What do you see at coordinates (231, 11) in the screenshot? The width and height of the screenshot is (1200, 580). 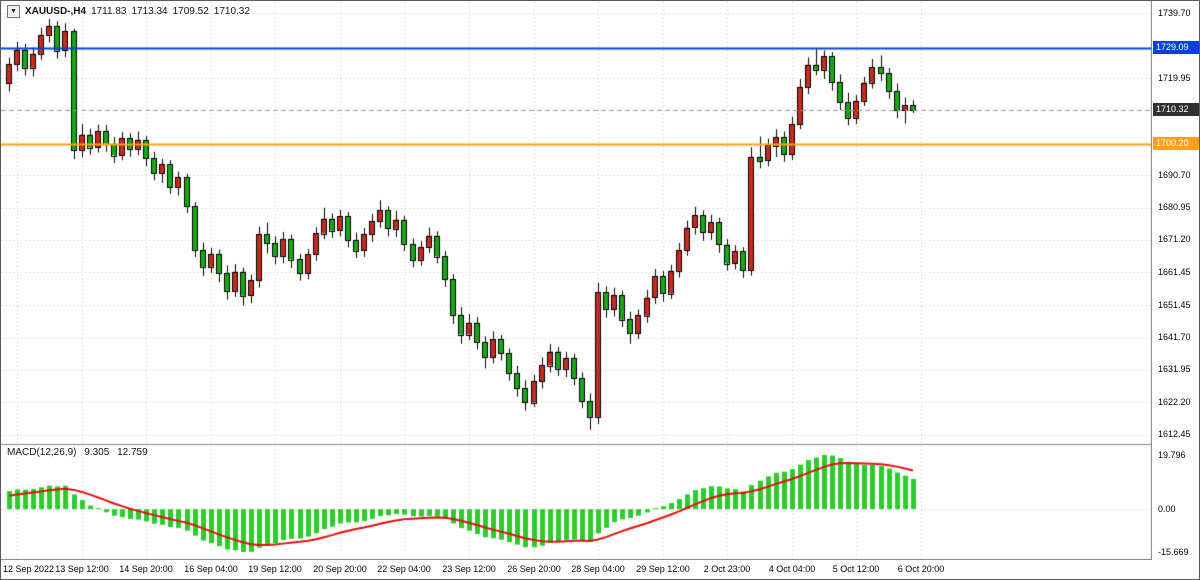 I see `quote-close: 1710.32` at bounding box center [231, 11].